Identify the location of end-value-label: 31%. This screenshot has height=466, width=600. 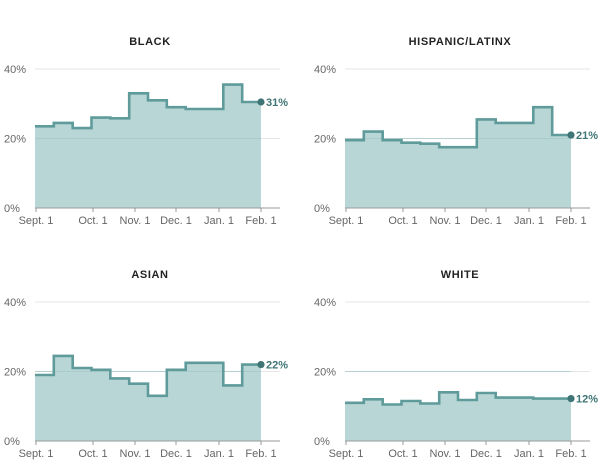
(277, 103).